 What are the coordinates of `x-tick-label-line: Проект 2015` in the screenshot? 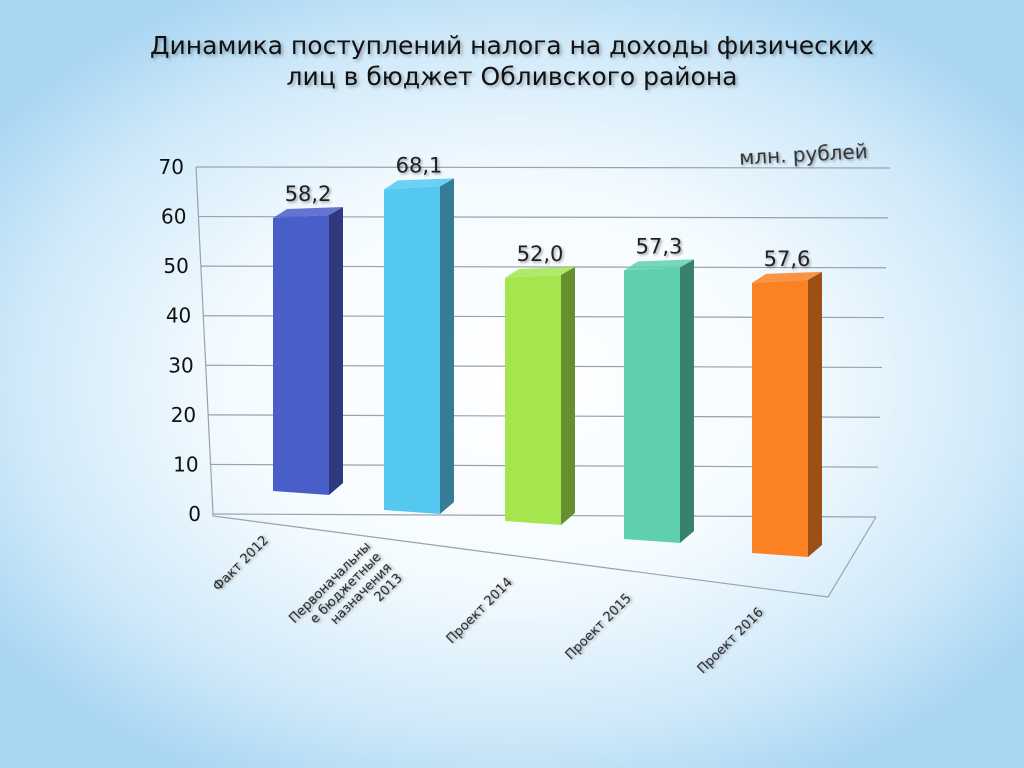 It's located at (599, 627).